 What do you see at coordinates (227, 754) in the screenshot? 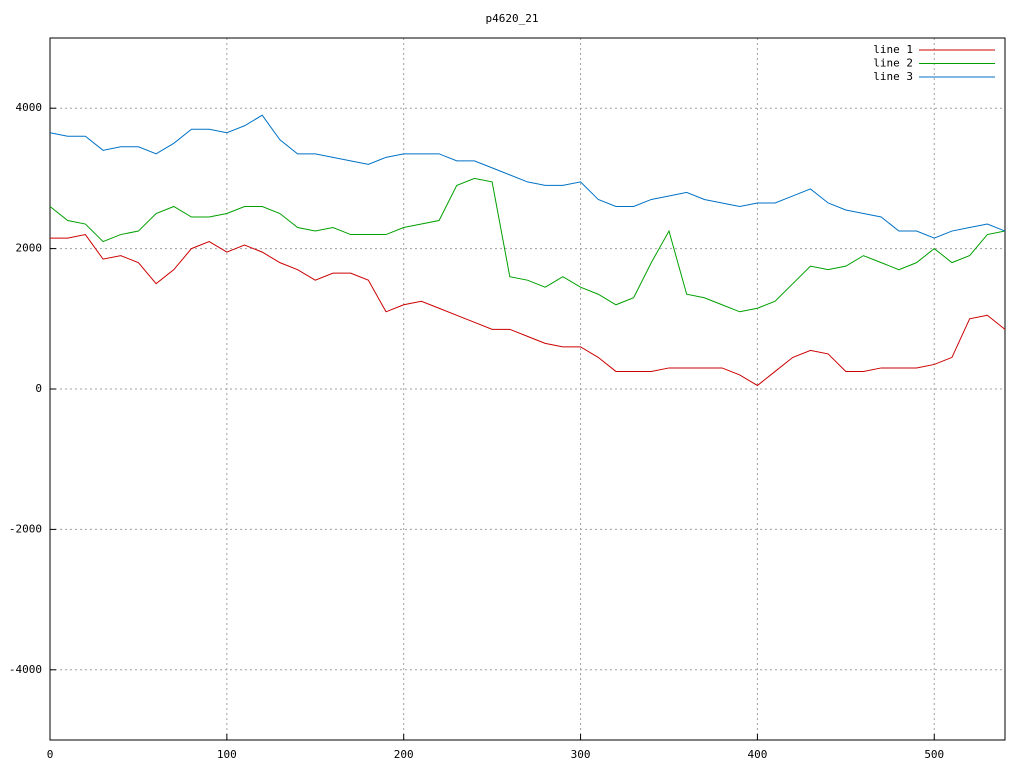
I see `x-tick-label: 100` at bounding box center [227, 754].